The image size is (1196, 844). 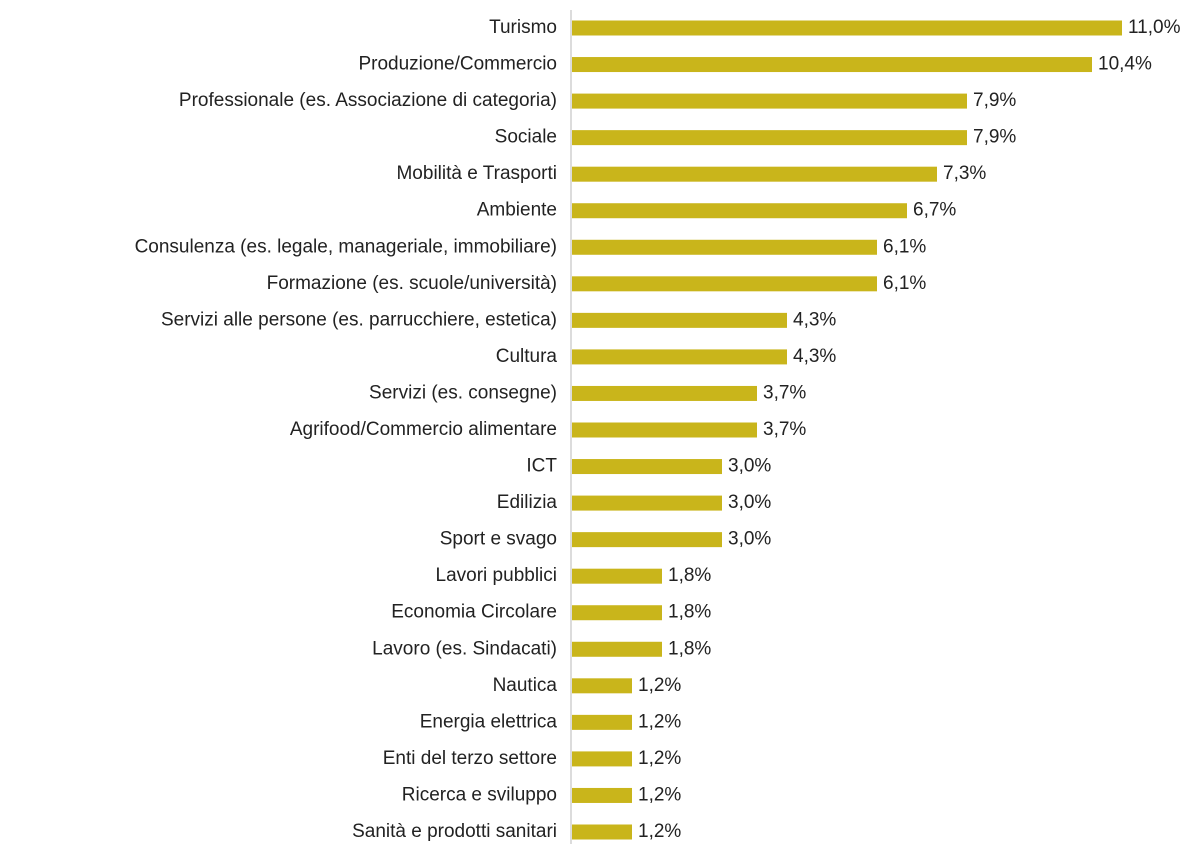 What do you see at coordinates (479, 794) in the screenshot?
I see `category-label: Ricerca e sviluppo` at bounding box center [479, 794].